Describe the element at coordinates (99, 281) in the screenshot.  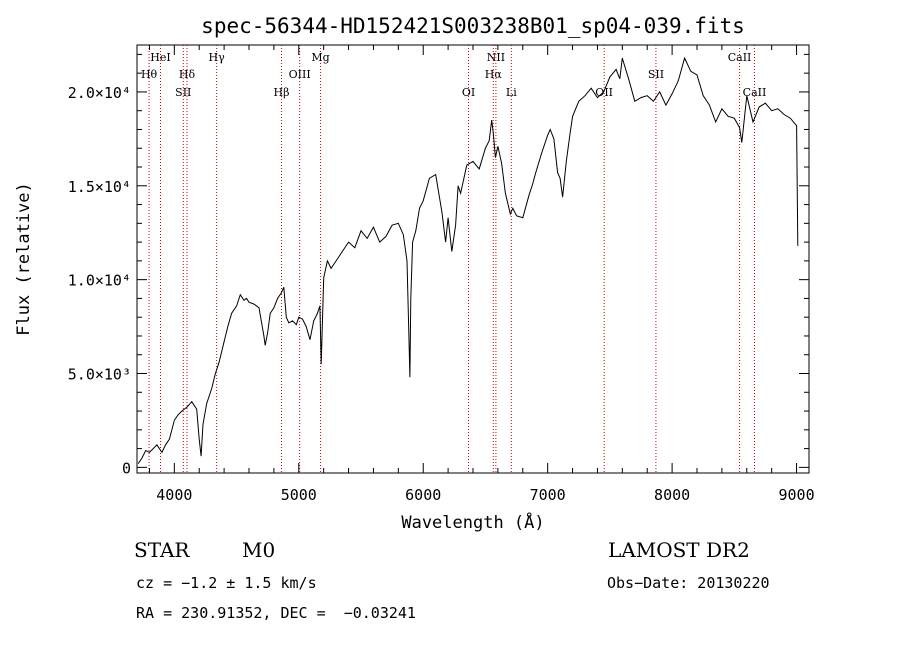
I see `y-tick-label-2: 1.0×10⁴` at that location.